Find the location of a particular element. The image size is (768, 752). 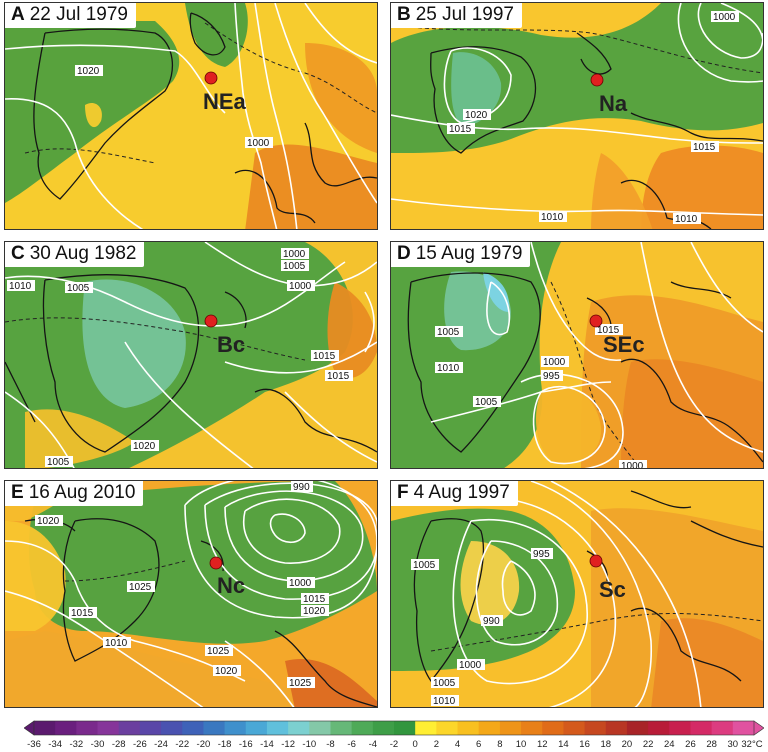

colorbar-tick-label: 10 is located at coordinates (521, 744).